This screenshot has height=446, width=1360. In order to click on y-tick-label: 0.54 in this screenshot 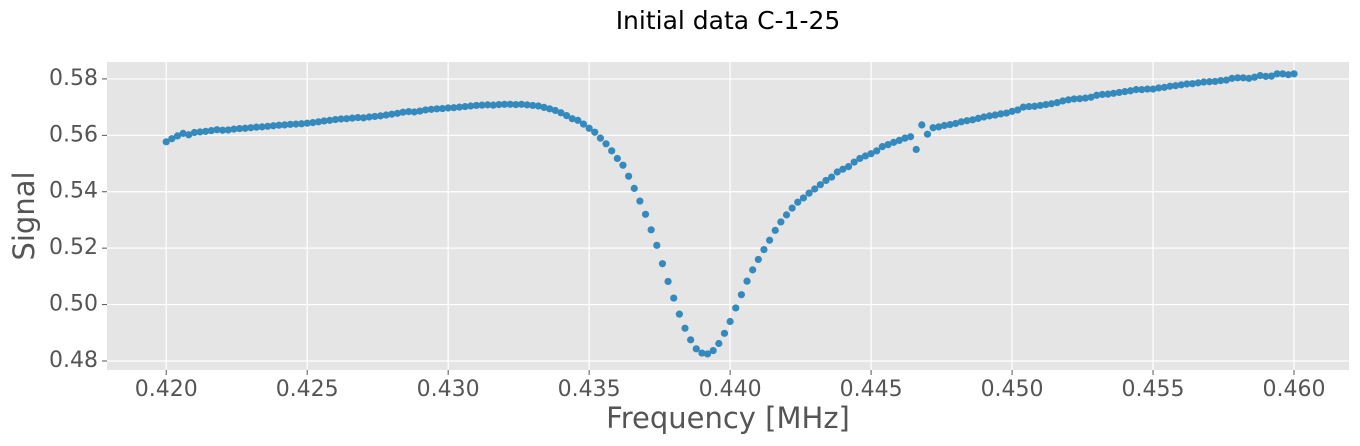, I will do `click(73, 191)`.